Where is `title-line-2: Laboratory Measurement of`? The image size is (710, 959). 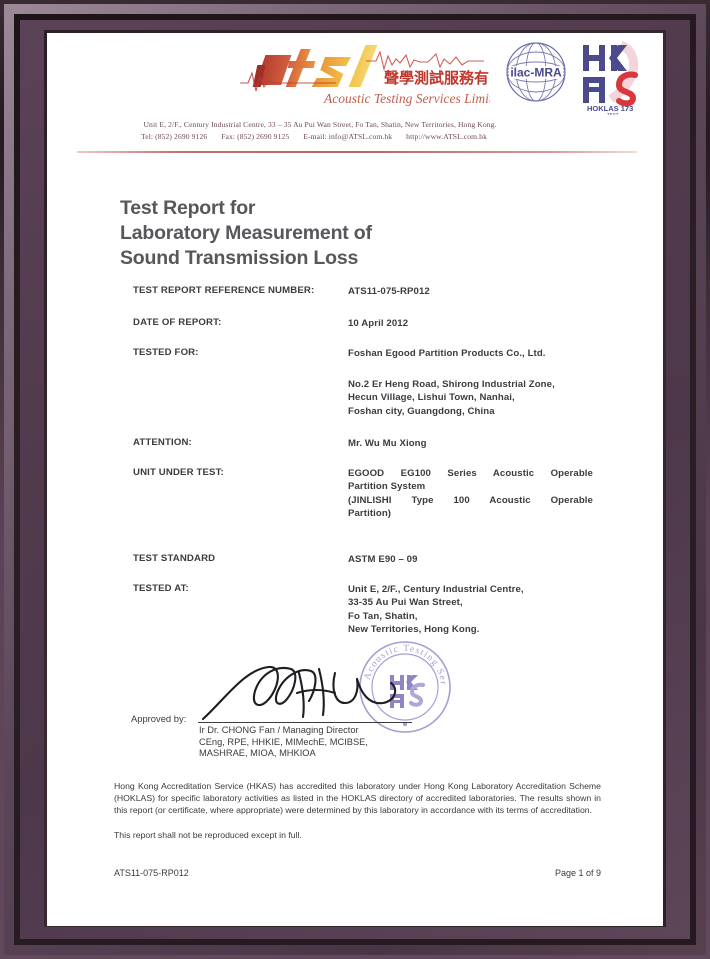 title-line-2: Laboratory Measurement of is located at coordinates (246, 233).